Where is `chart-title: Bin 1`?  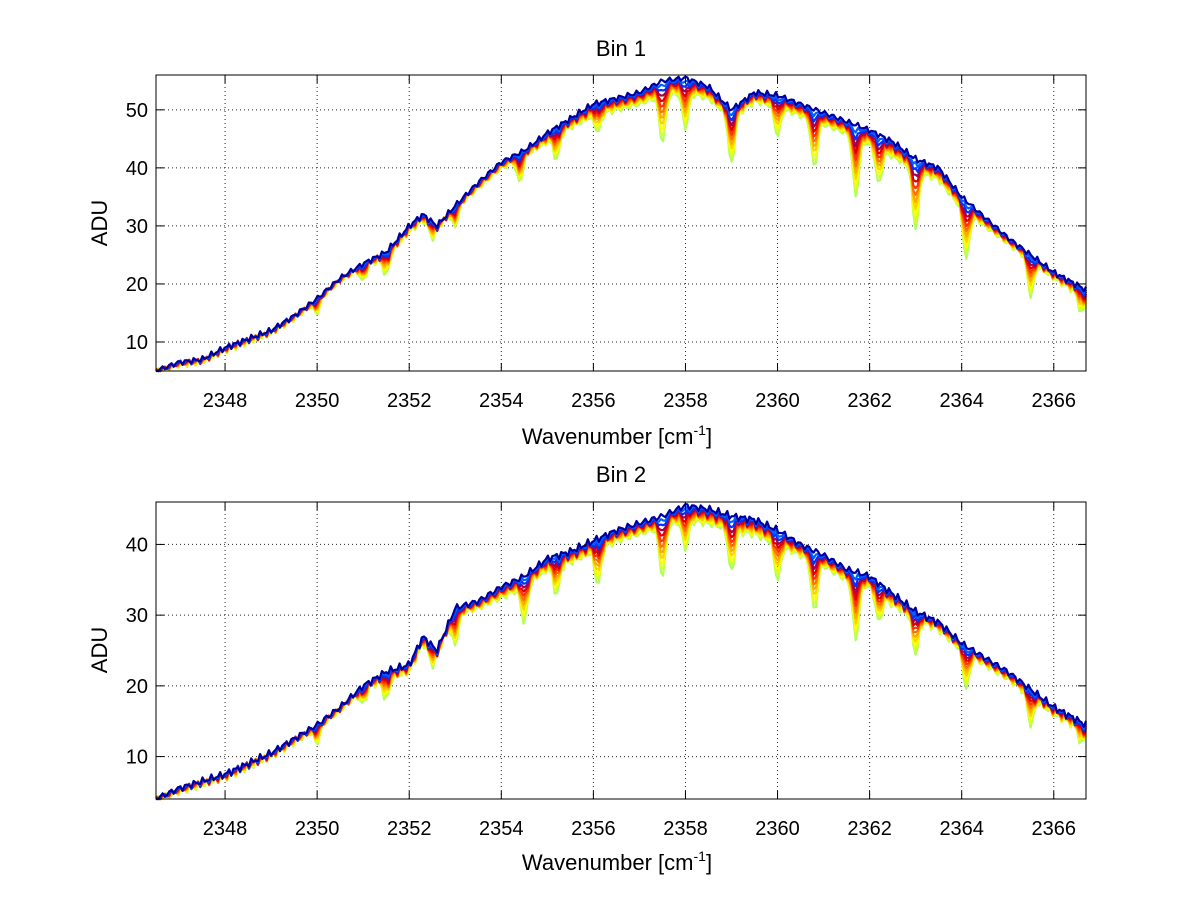 chart-title: Bin 1 is located at coordinates (621, 48).